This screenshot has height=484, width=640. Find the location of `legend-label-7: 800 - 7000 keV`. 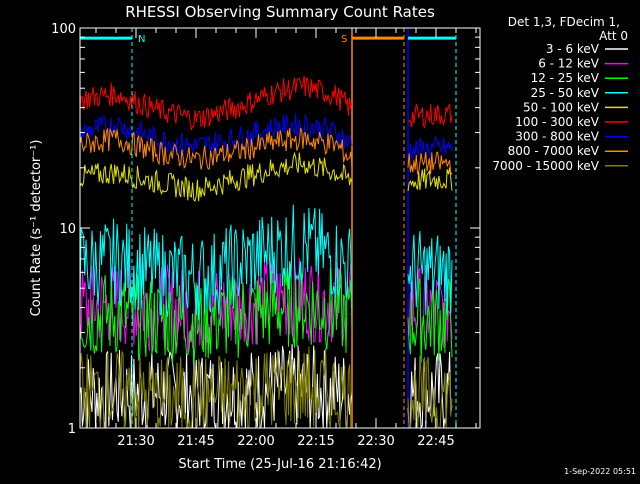

legend-label-7: 800 - 7000 keV is located at coordinates (554, 151).